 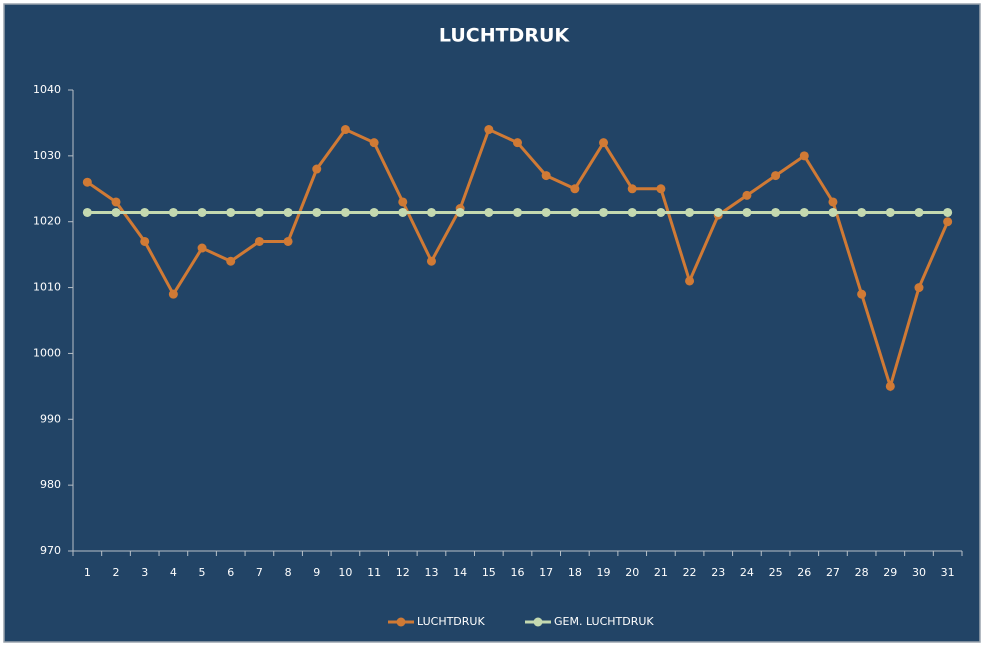 What do you see at coordinates (47, 89) in the screenshot?
I see `y-tick-label: 1040` at bounding box center [47, 89].